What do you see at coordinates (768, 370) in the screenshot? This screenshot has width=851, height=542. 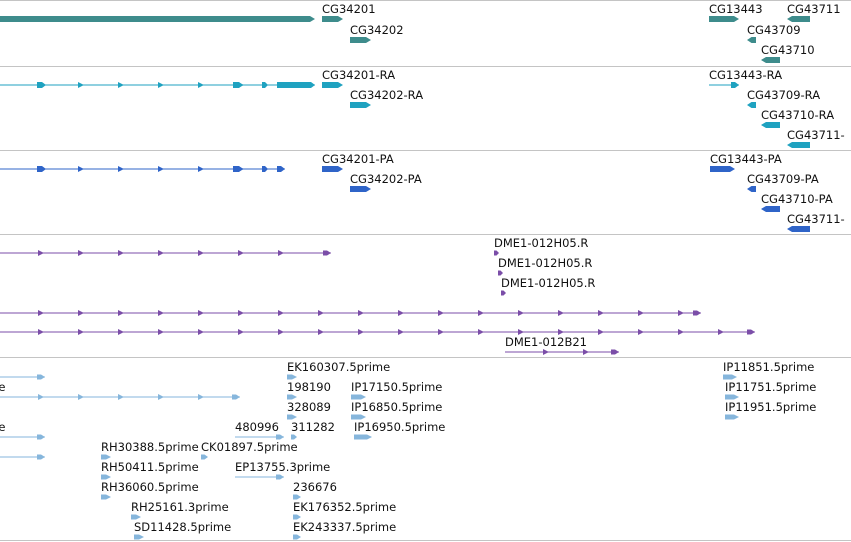 I see `feature-glyph: IP11851.5prime` at bounding box center [768, 370].